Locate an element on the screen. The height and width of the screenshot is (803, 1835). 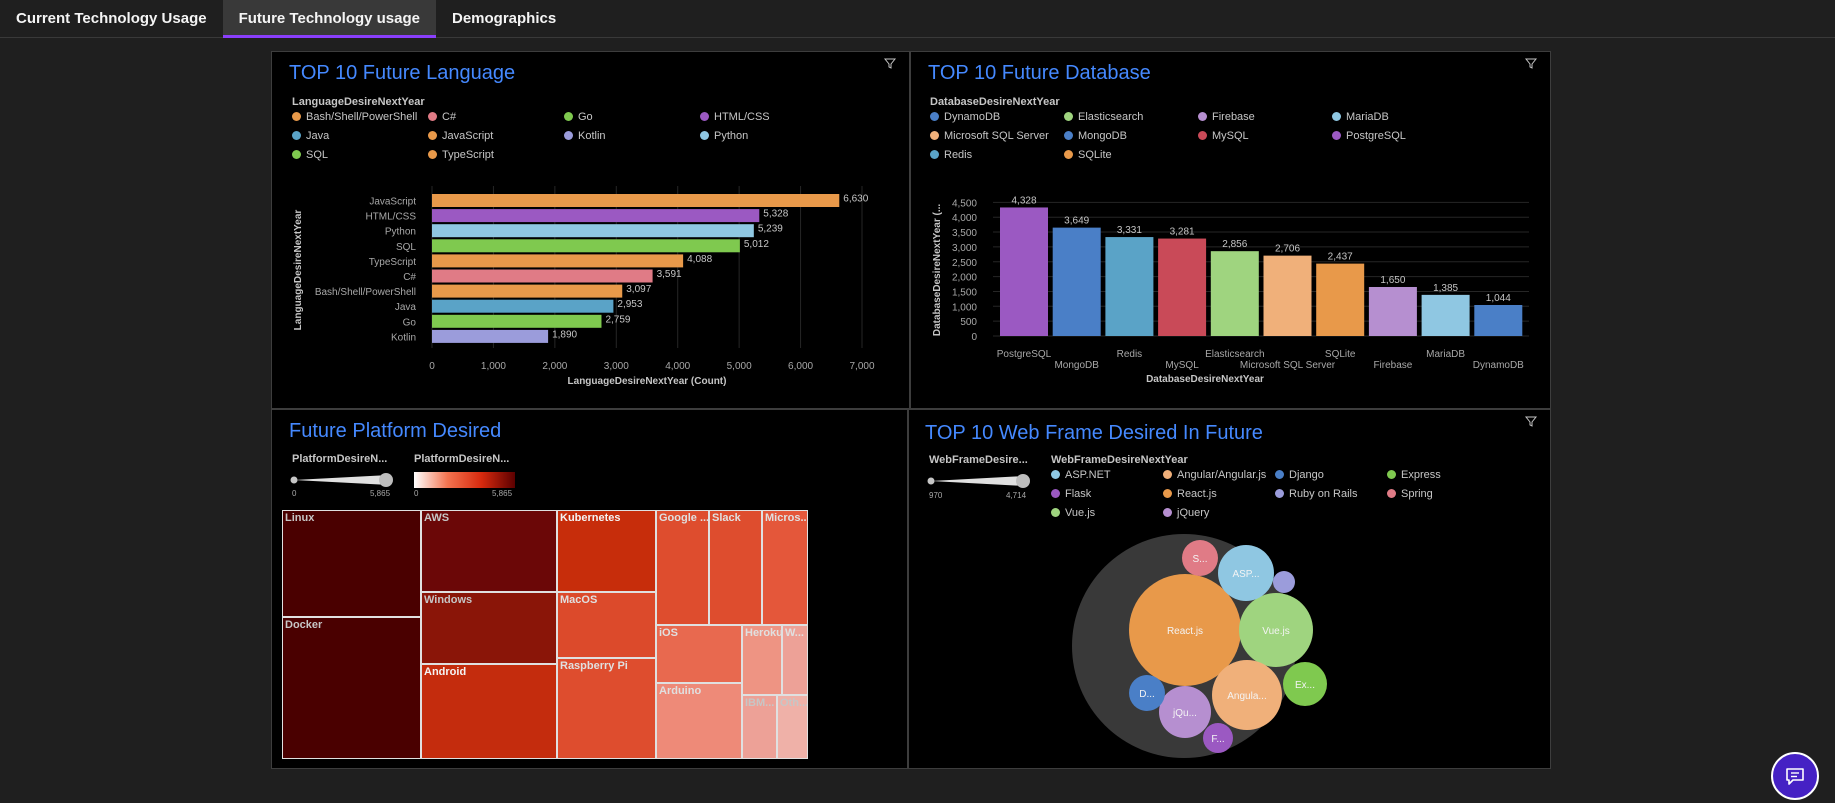
treemap-tile: Windows is located at coordinates (489, 628).